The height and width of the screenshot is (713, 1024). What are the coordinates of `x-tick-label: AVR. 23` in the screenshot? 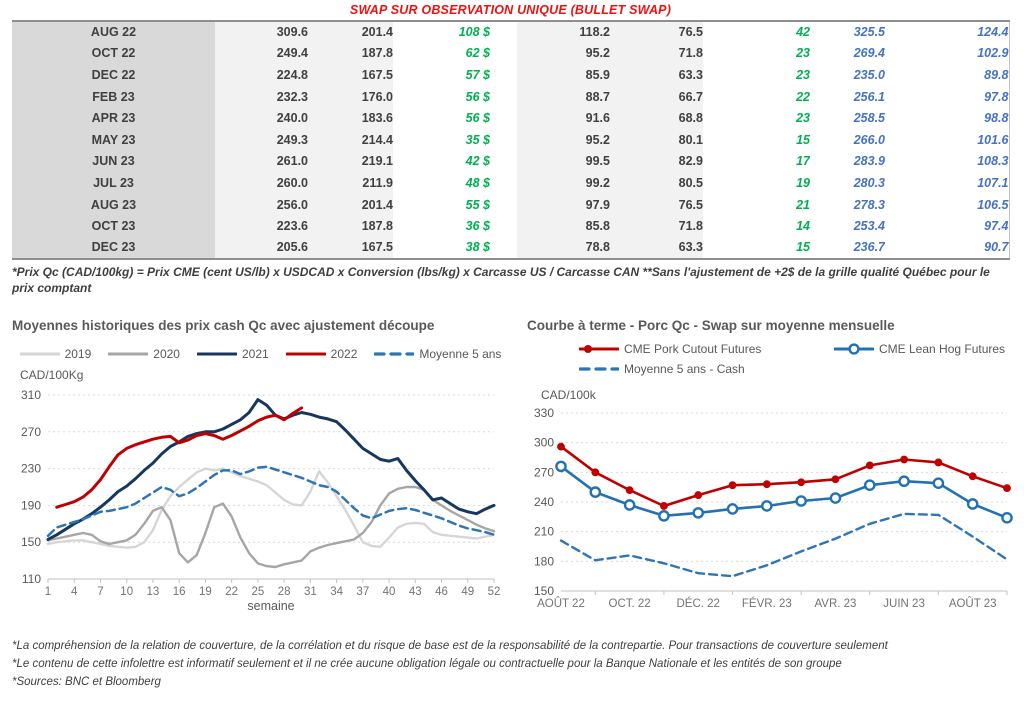 It's located at (835, 604).